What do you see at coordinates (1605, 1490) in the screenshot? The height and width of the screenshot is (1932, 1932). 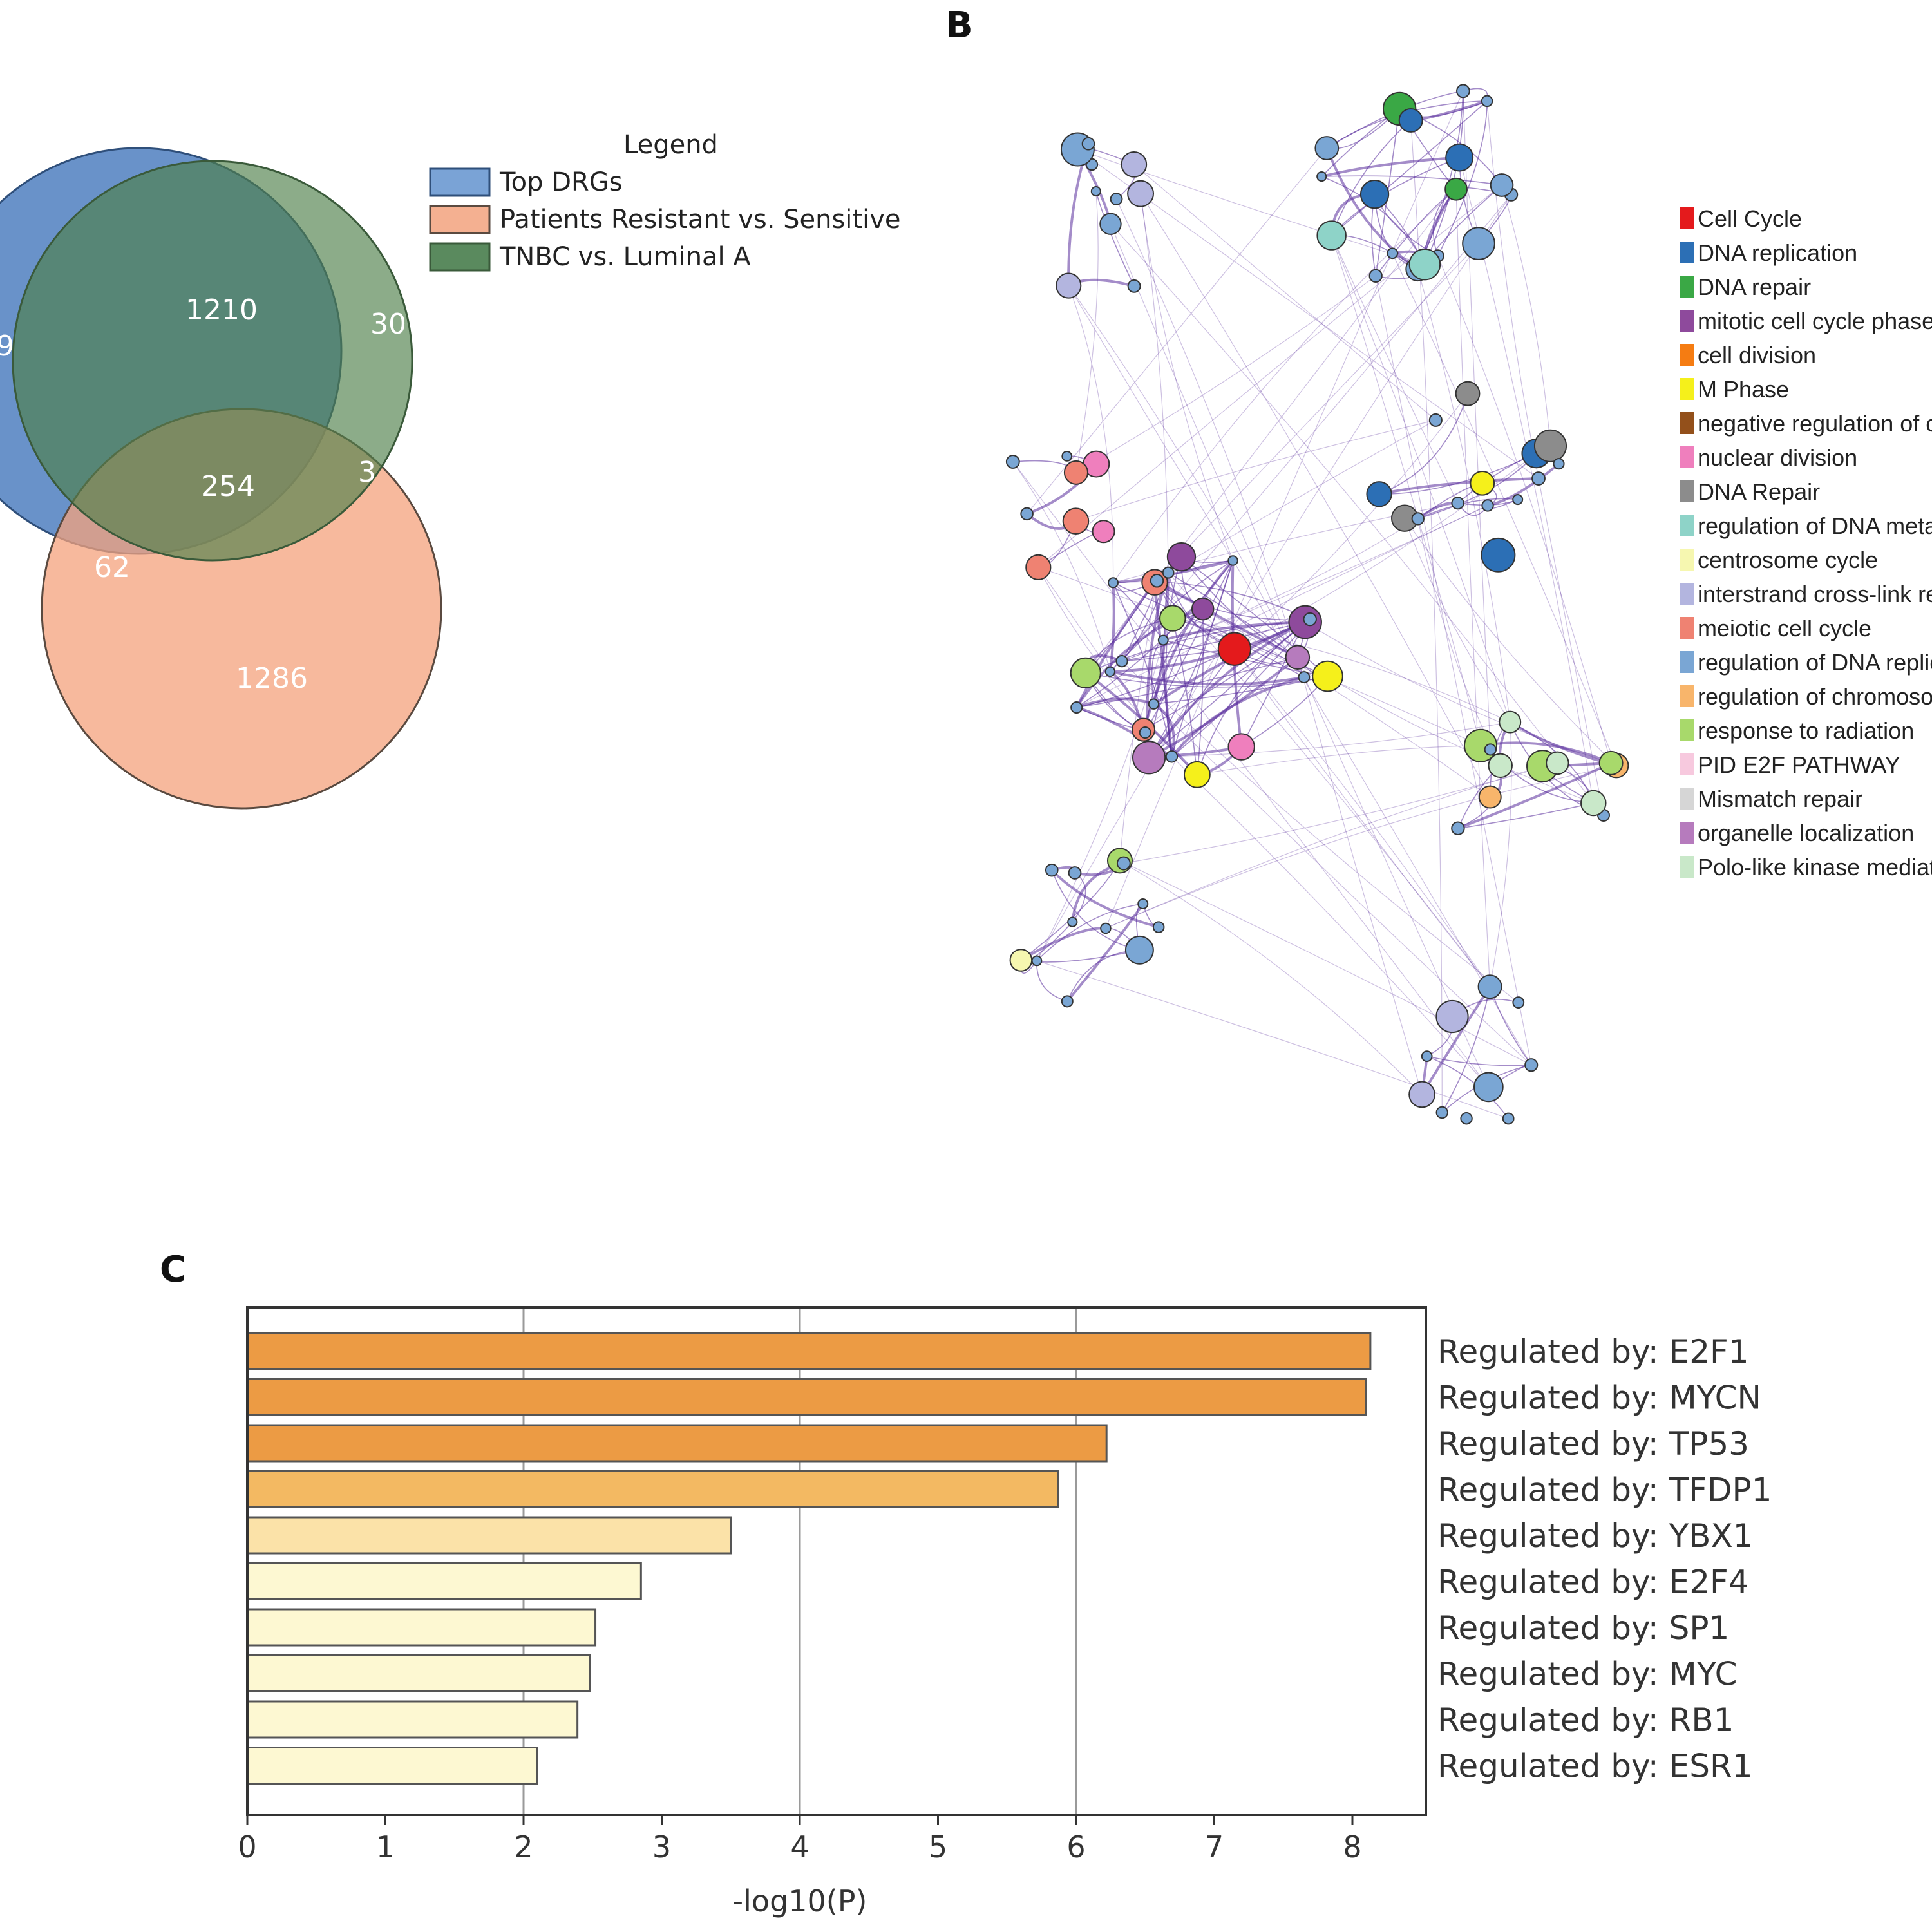 I see `bar-category-label: Regulated by: TFDP1` at bounding box center [1605, 1490].